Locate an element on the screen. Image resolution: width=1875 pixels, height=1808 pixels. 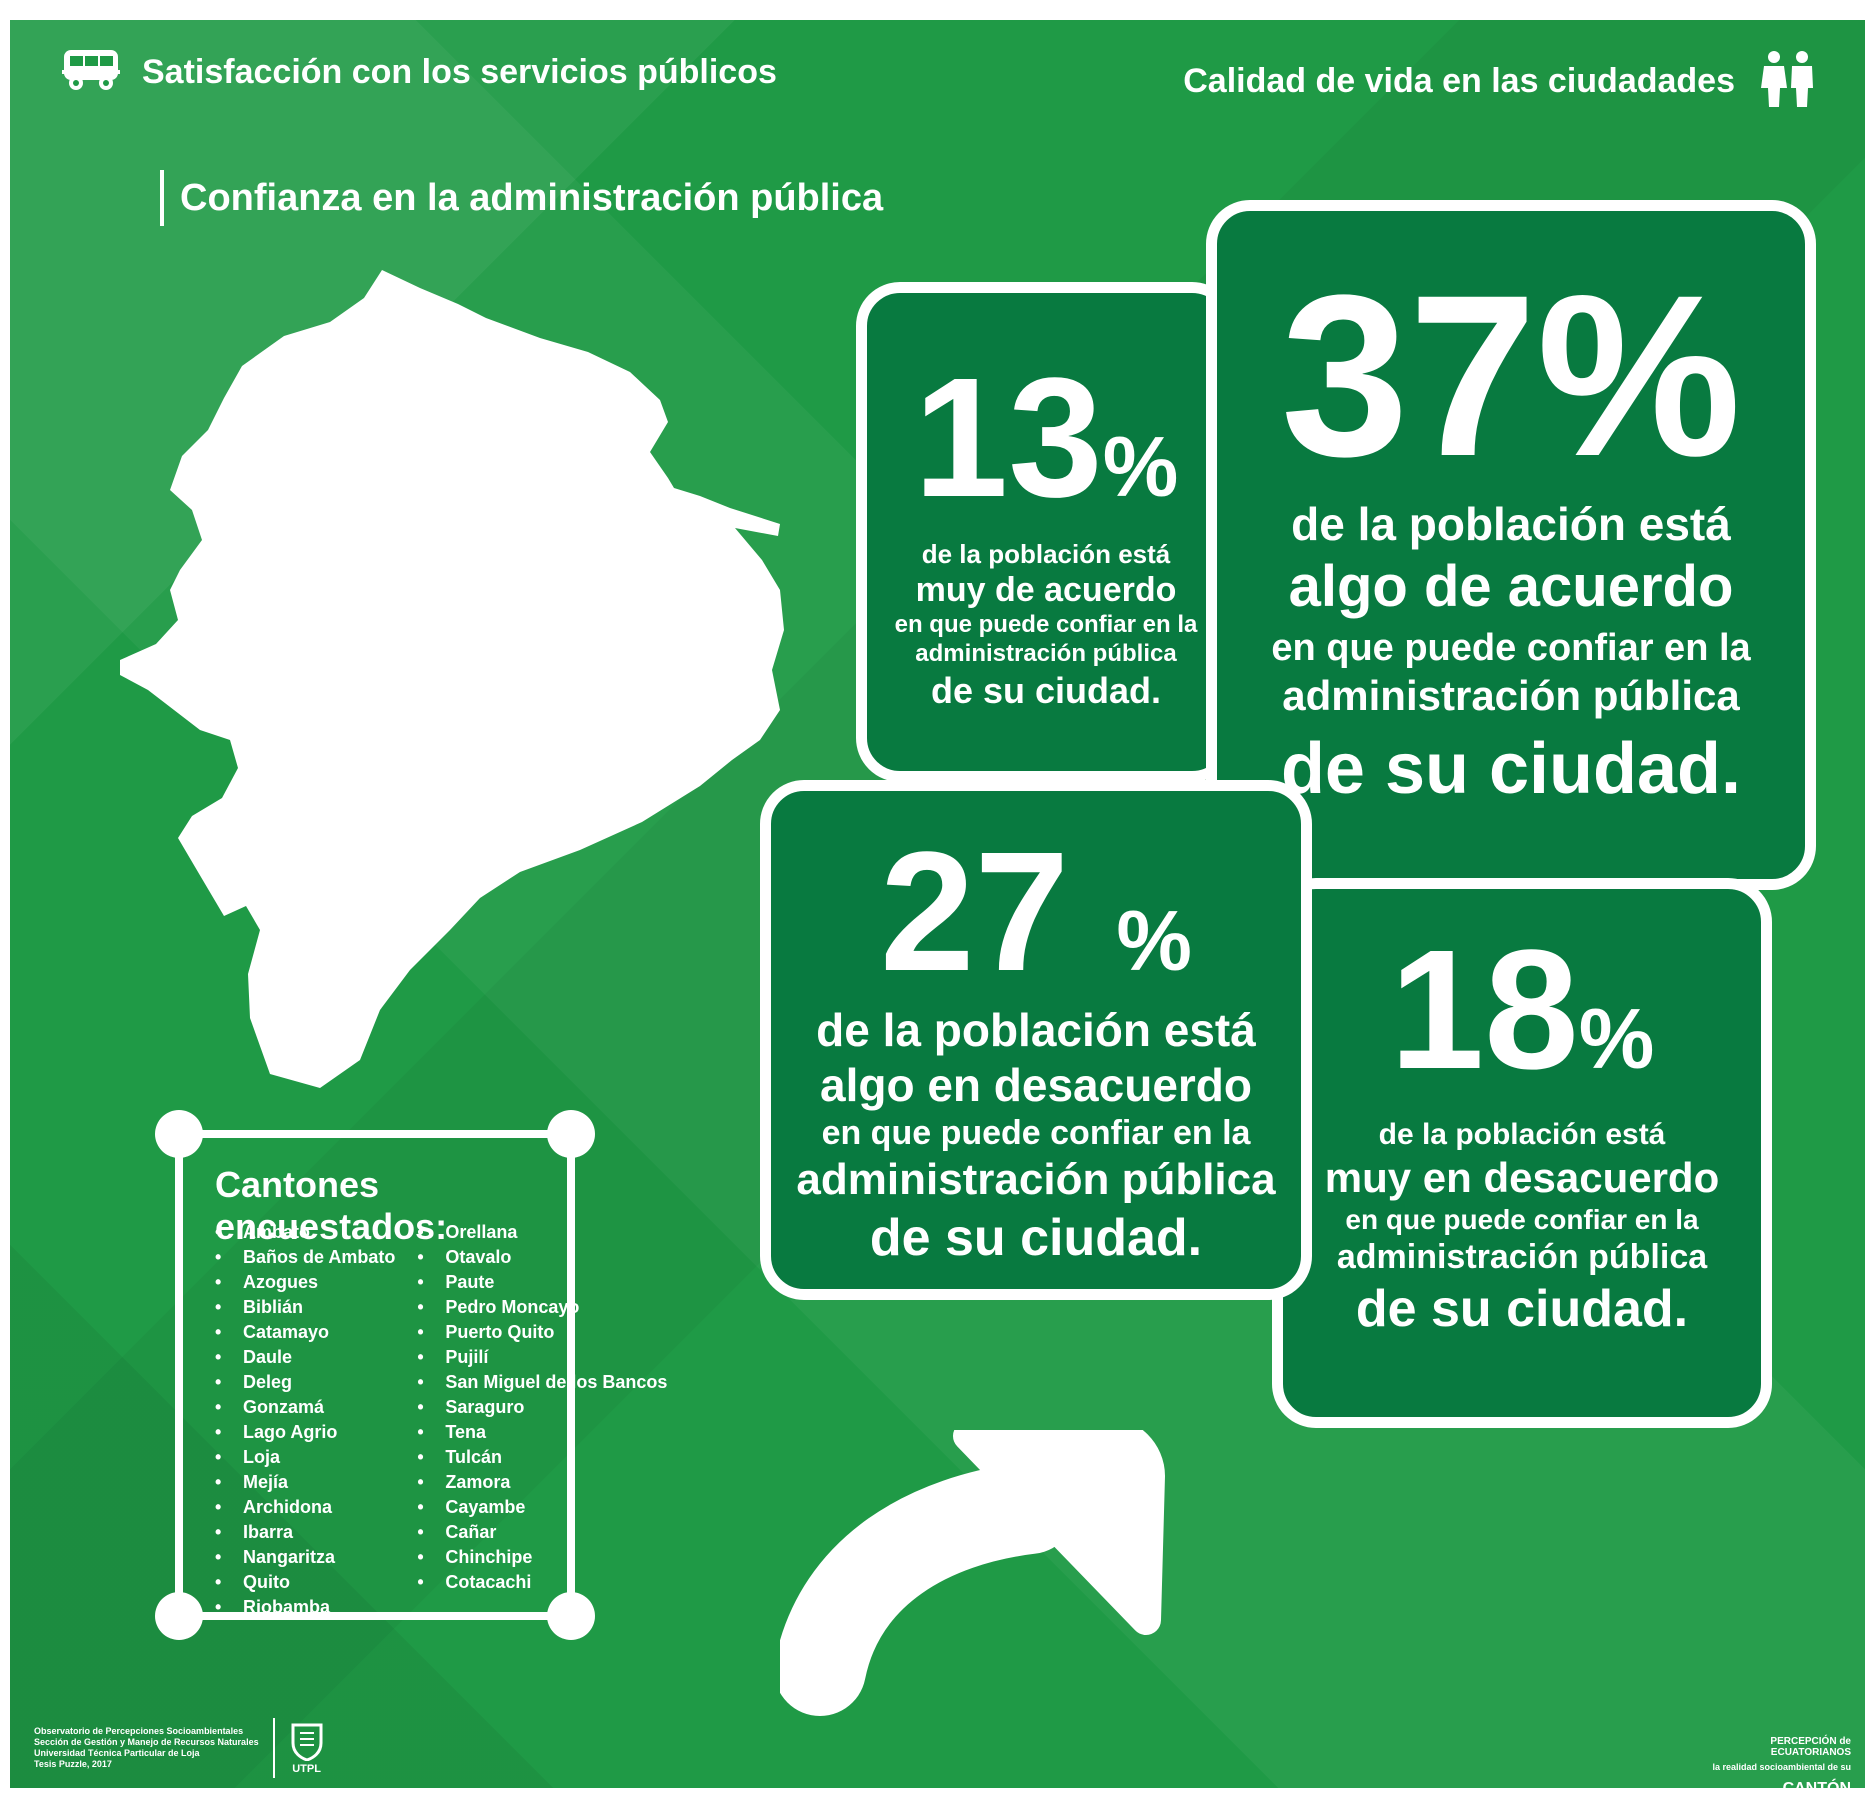
canton-item: Riobamba is located at coordinates (305, 1607).